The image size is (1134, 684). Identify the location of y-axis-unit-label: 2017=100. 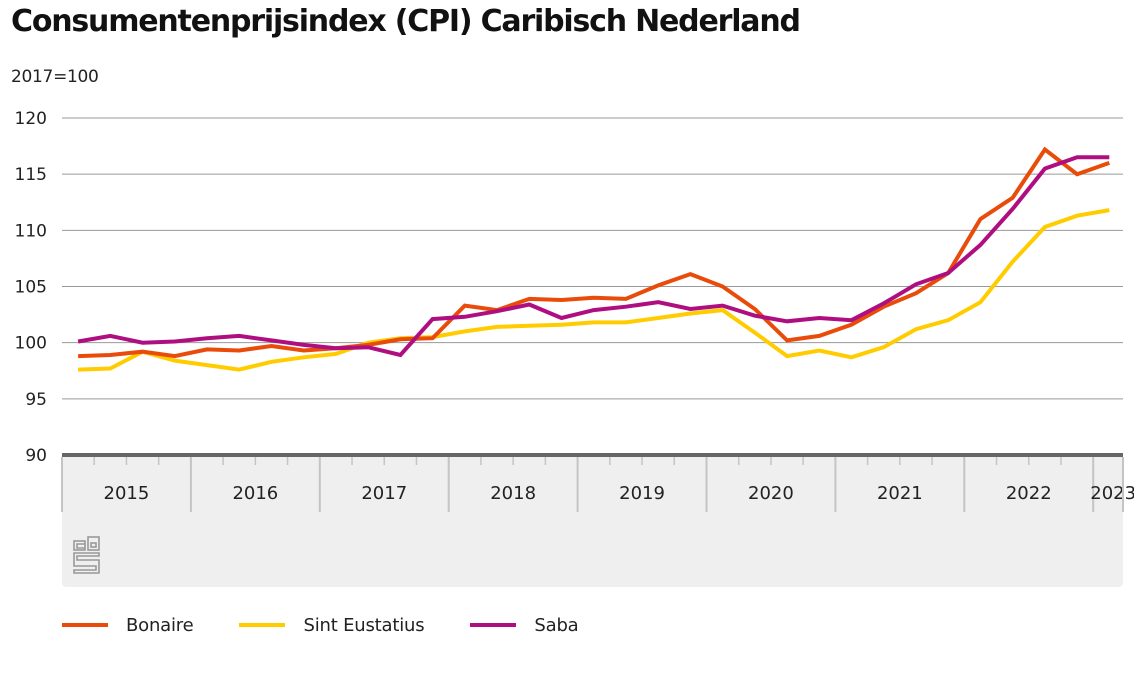
(55, 77).